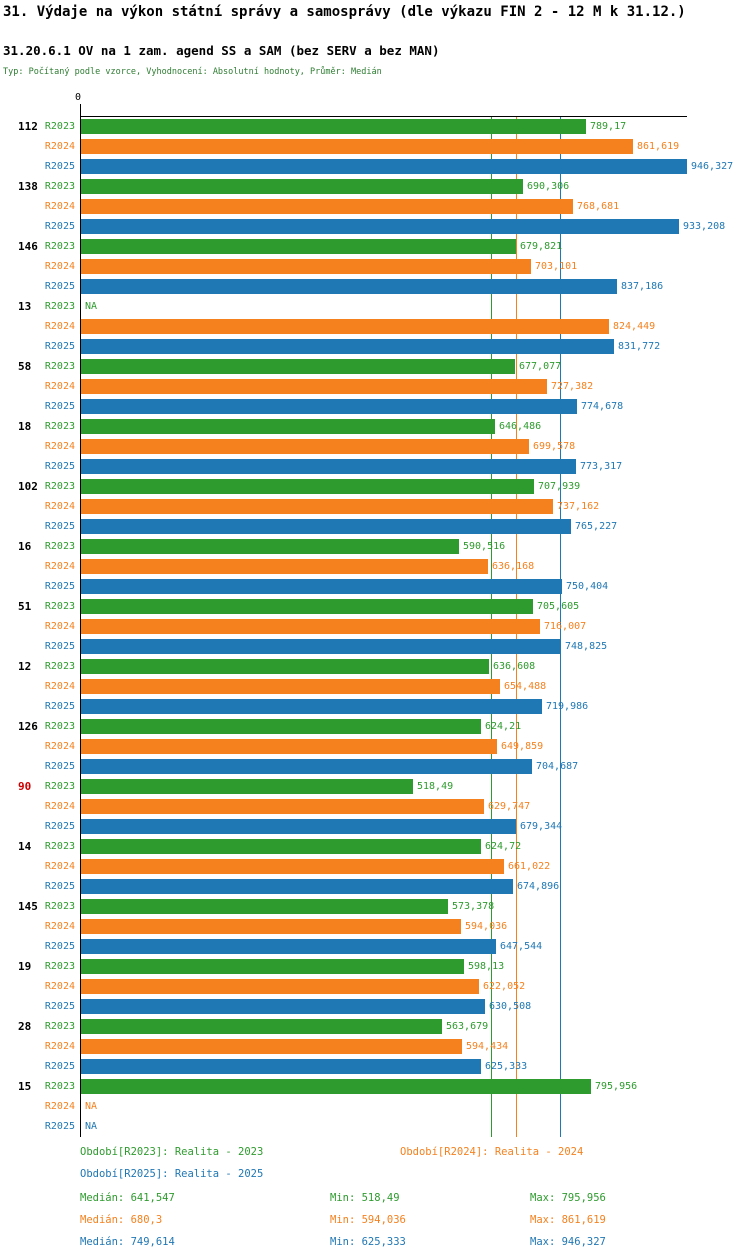  I want to click on group-id-label: 51, so click(25, 606).